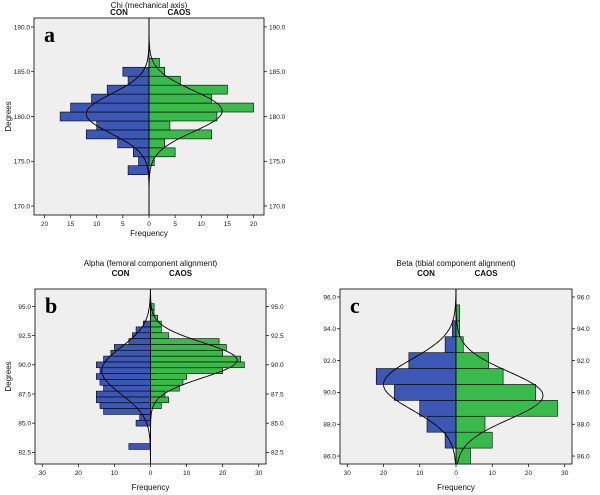 The width and height of the screenshot is (600, 495). What do you see at coordinates (24, 423) in the screenshot?
I see `y-tick-label-left: 85.0` at bounding box center [24, 423].